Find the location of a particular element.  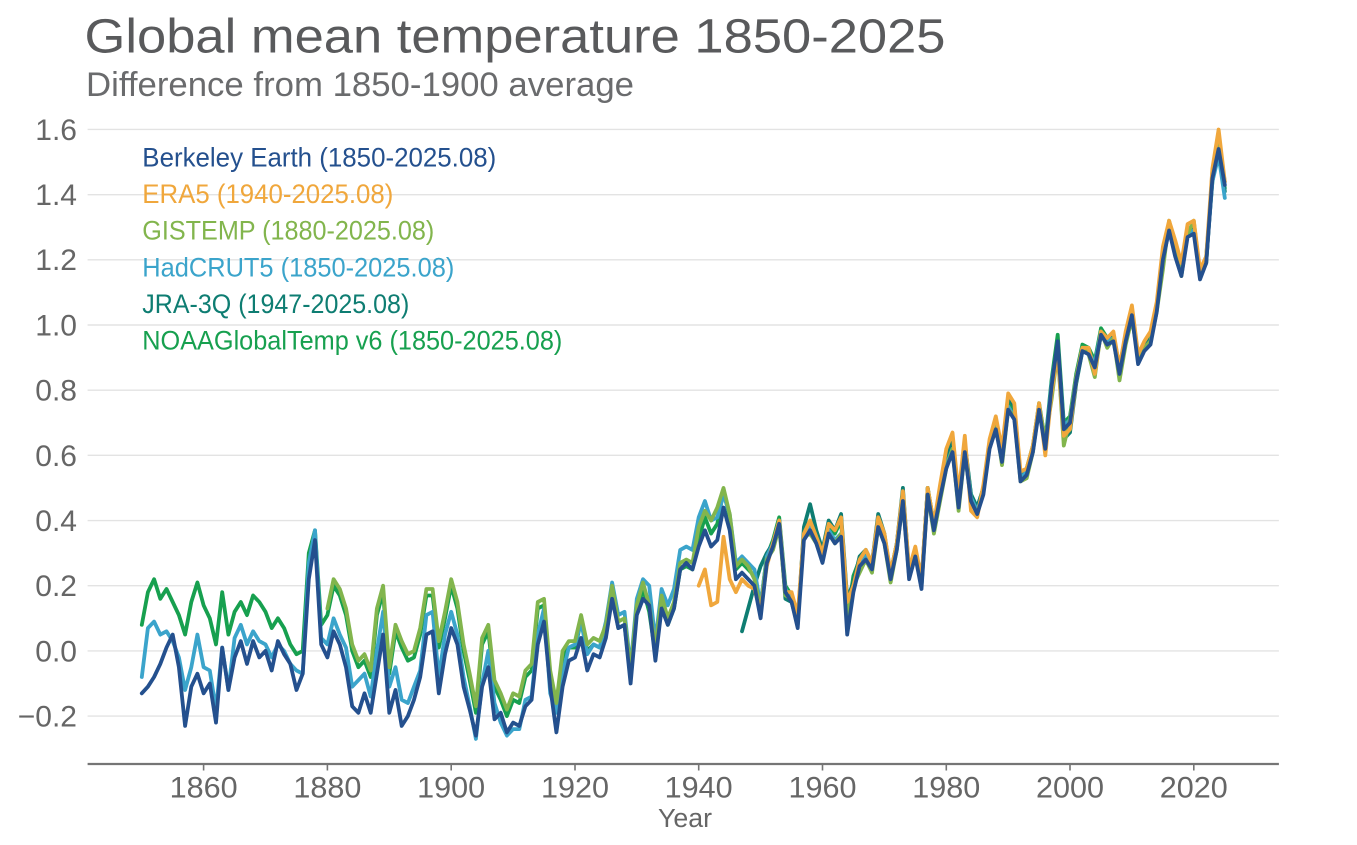

svg-text:Difference from 1850-1900 aver: Difference from 1850-1900 average is located at coordinates (360, 85).